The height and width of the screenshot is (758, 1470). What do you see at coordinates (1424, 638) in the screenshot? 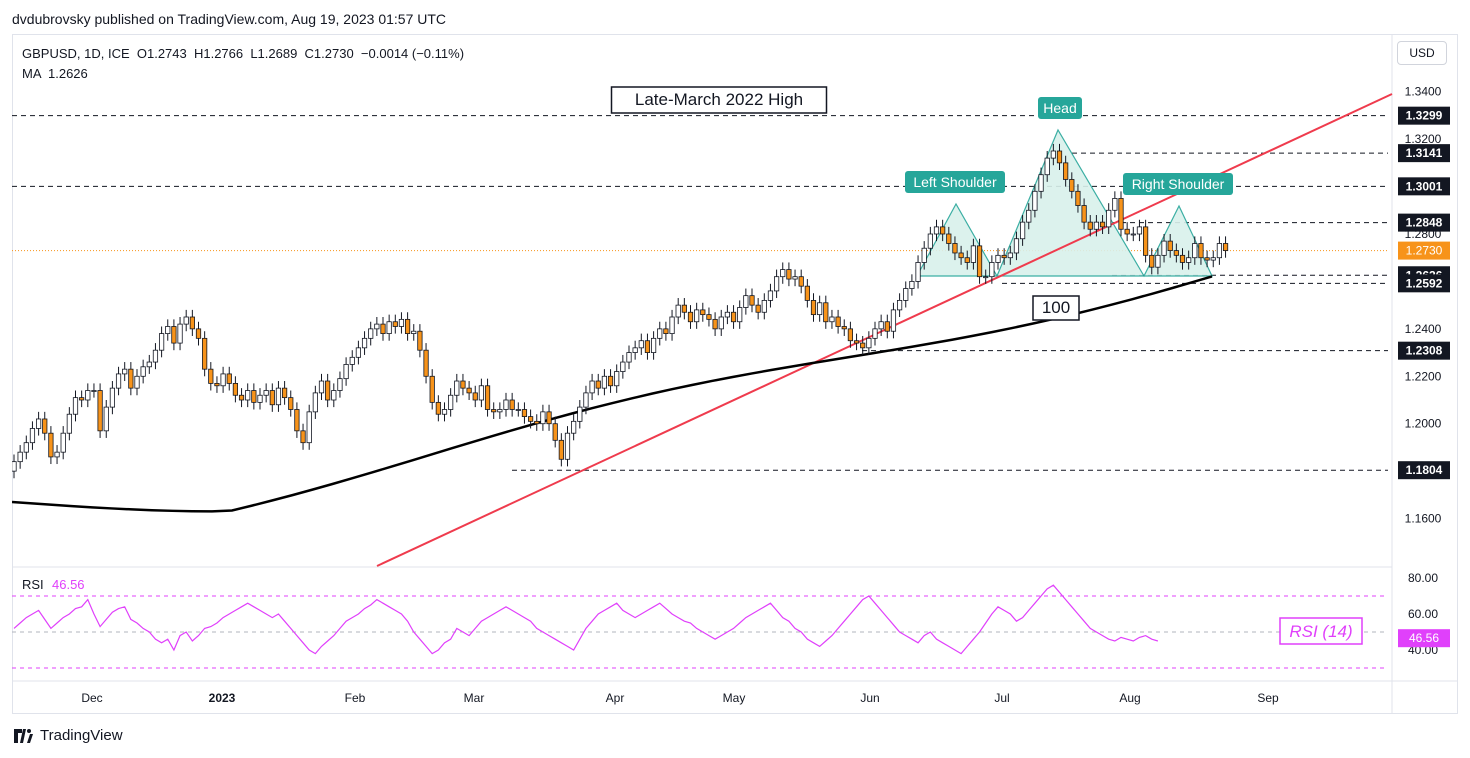
I see `rsi-value-badge-label: 46.56` at bounding box center [1424, 638].